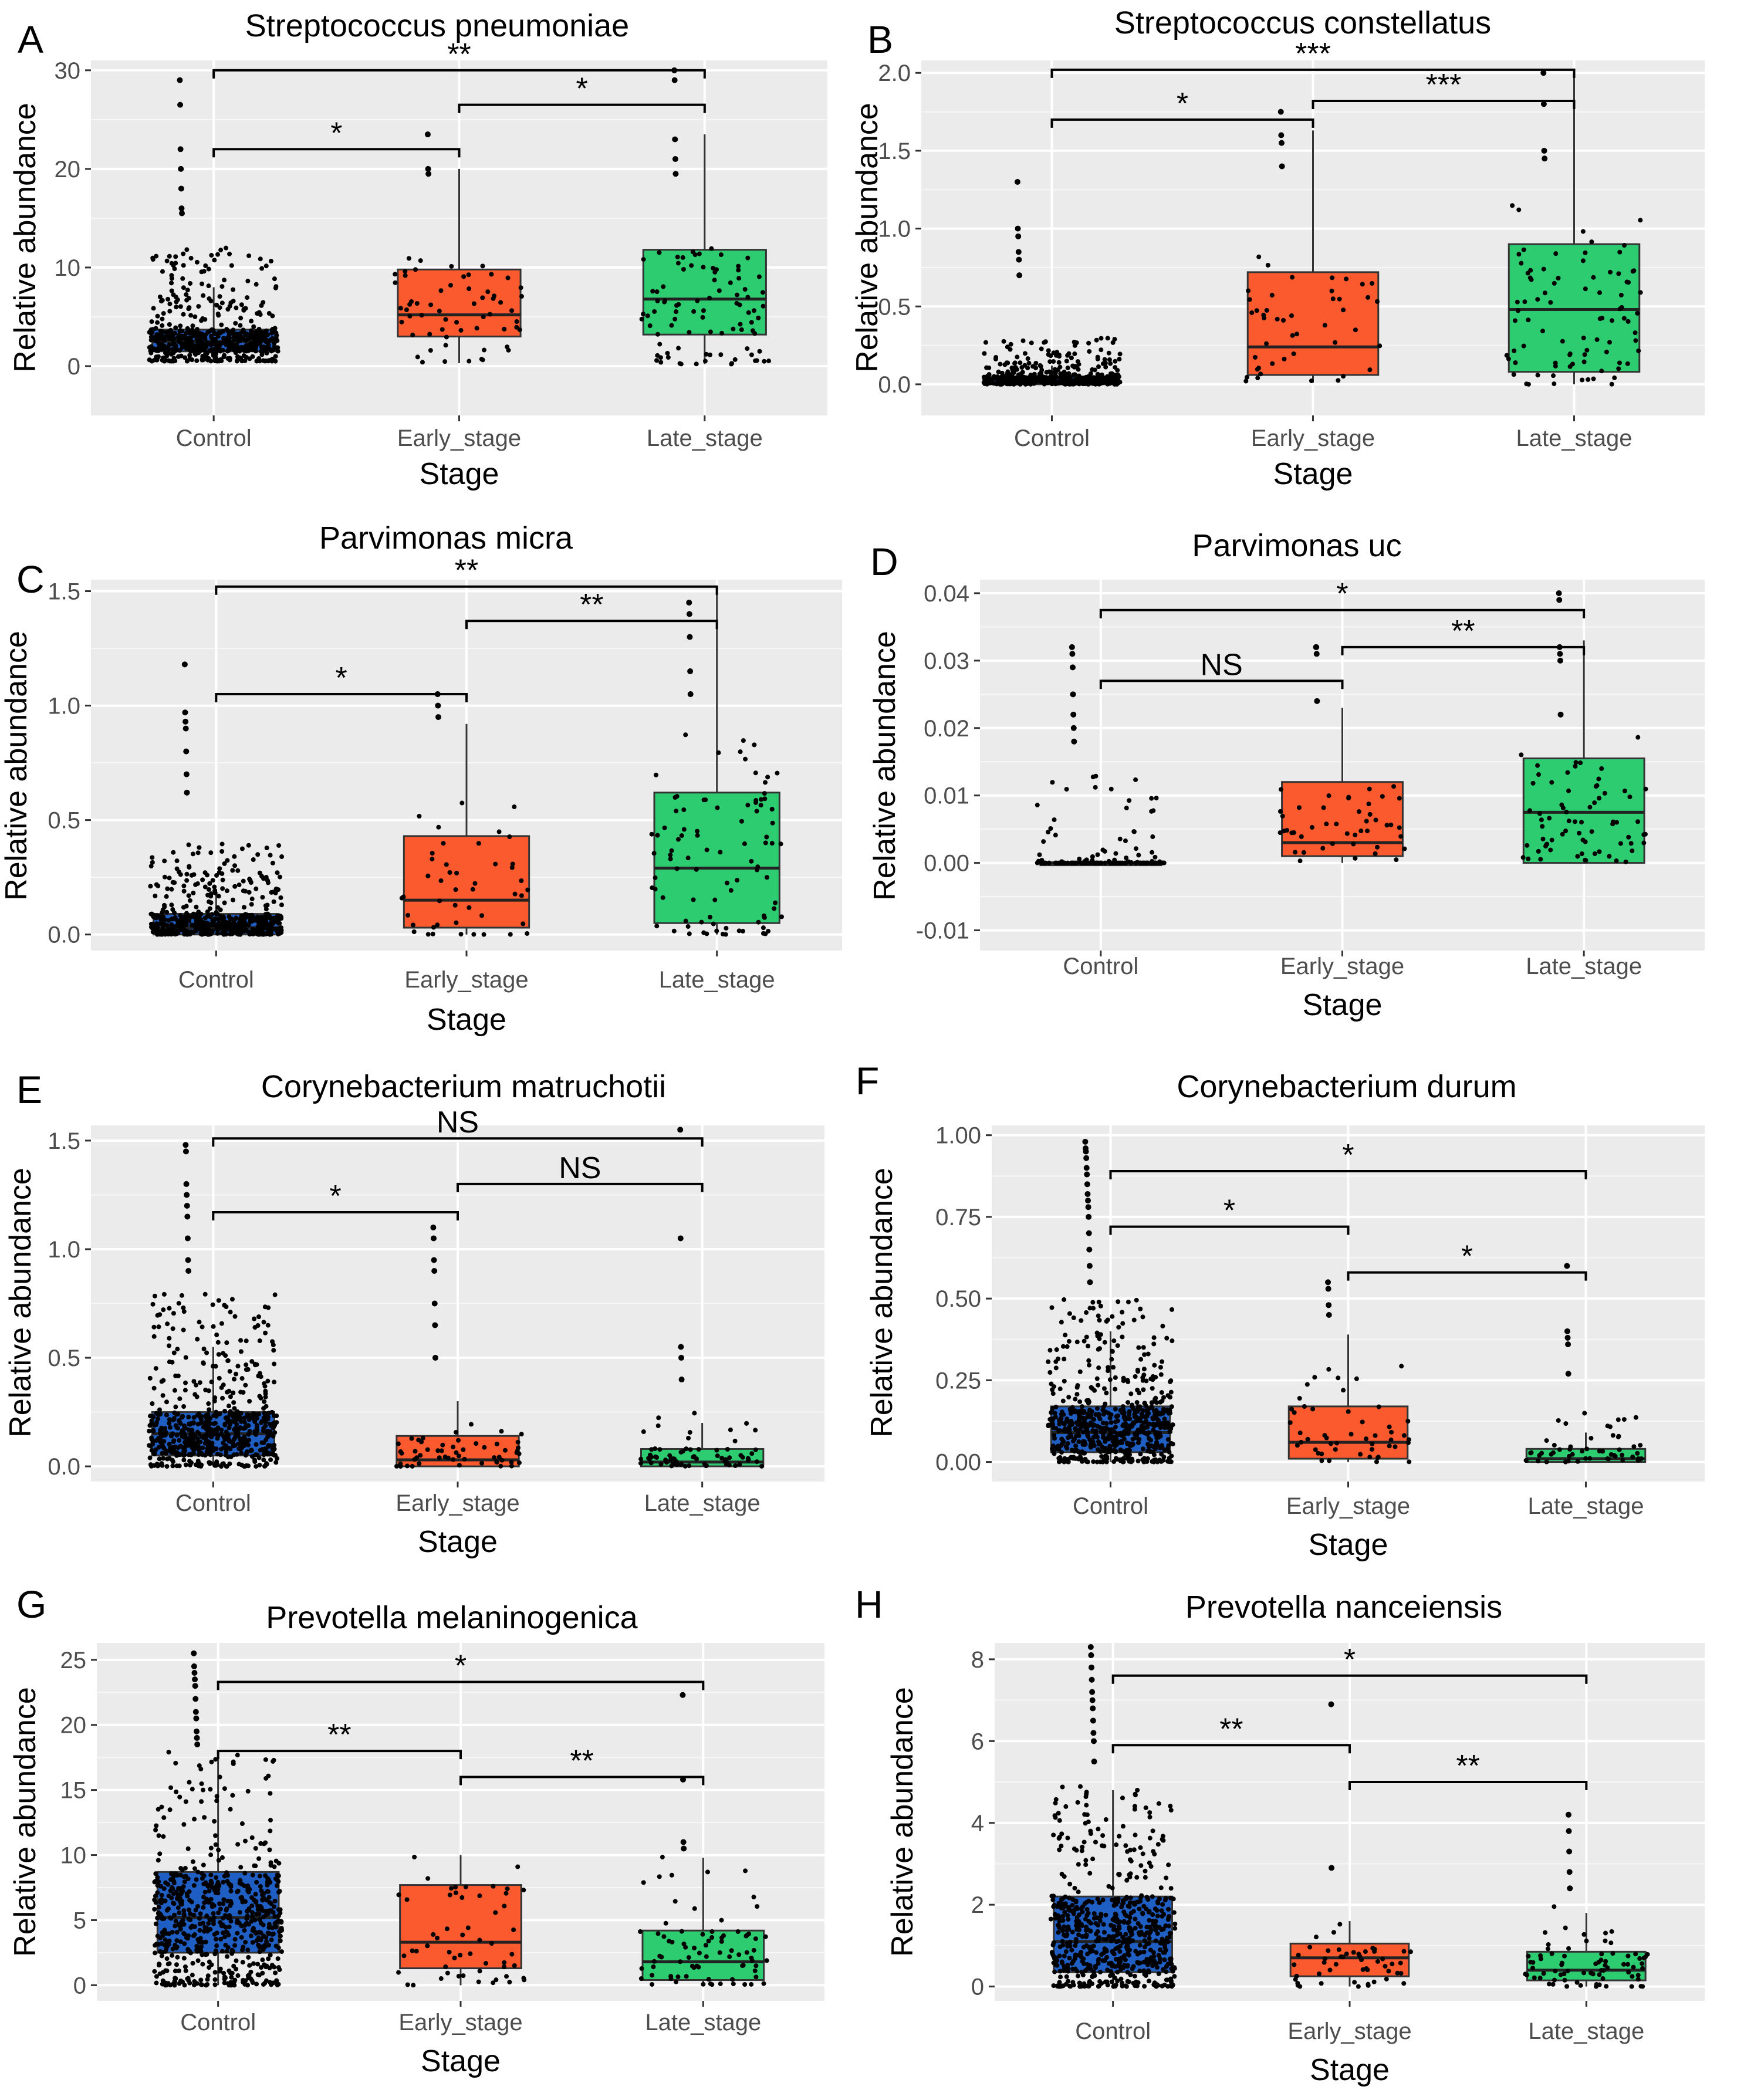 This screenshot has width=1744, height=2100. Describe the element at coordinates (1463, 631) in the screenshot. I see `panel-d-significance-label: **` at that location.